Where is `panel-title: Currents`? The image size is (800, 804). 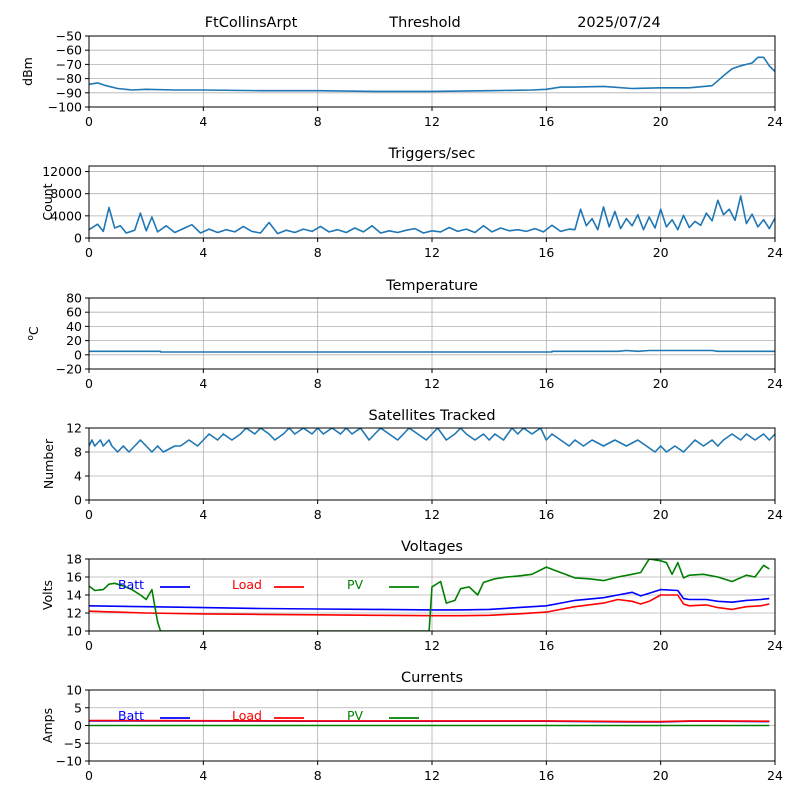
panel-title: Currents is located at coordinates (432, 678).